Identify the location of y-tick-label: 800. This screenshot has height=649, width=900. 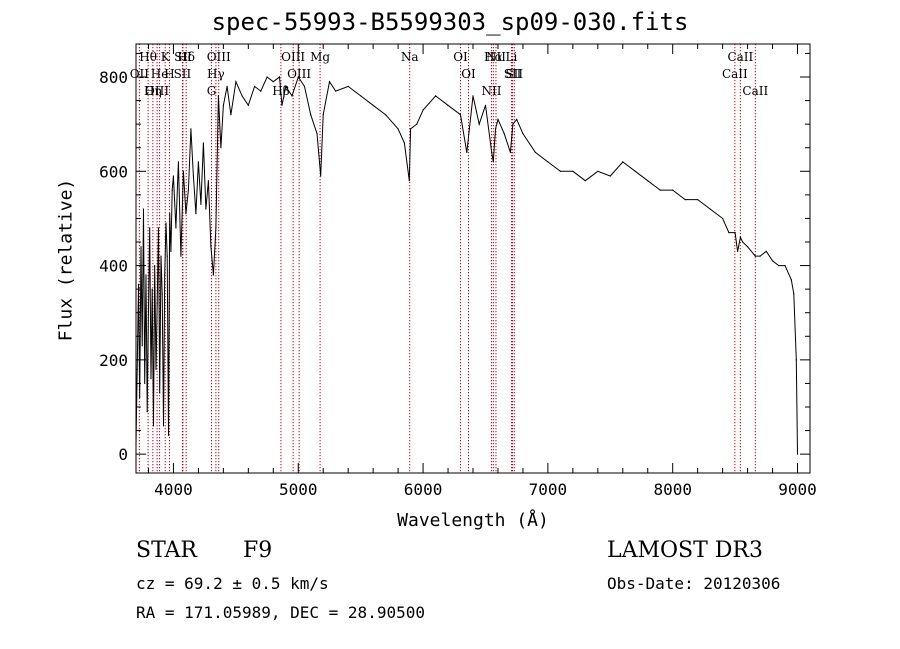
(113, 77).